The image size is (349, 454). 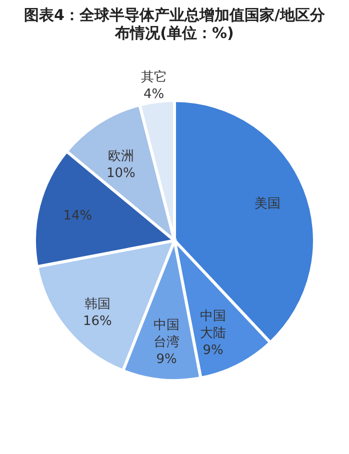 What do you see at coordinates (167, 334) in the screenshot?
I see `slice-label: 中国台湾` at bounding box center [167, 334].